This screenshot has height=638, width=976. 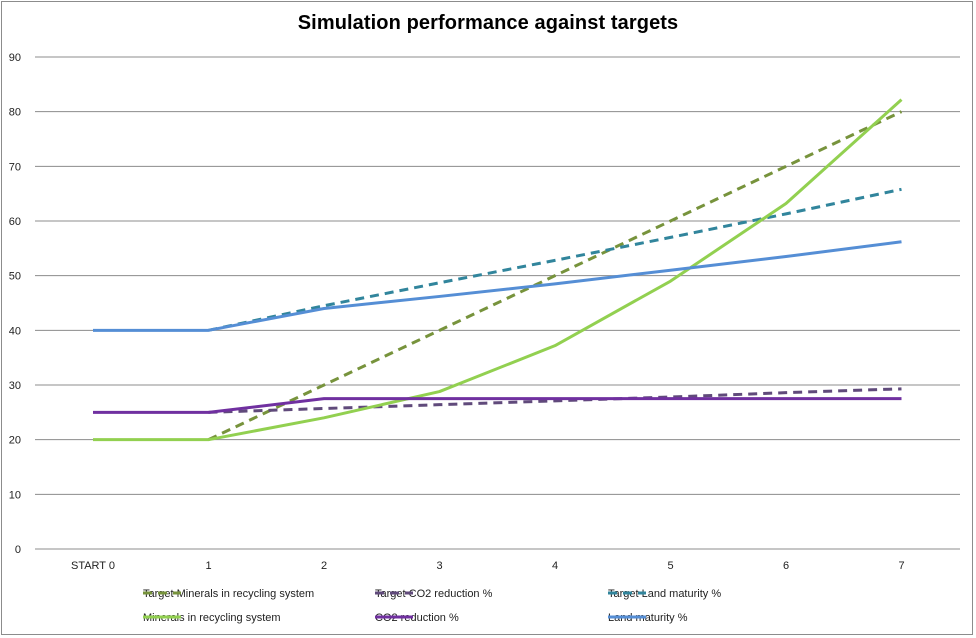 I want to click on legend-label: Land maturity %, so click(x=648, y=618).